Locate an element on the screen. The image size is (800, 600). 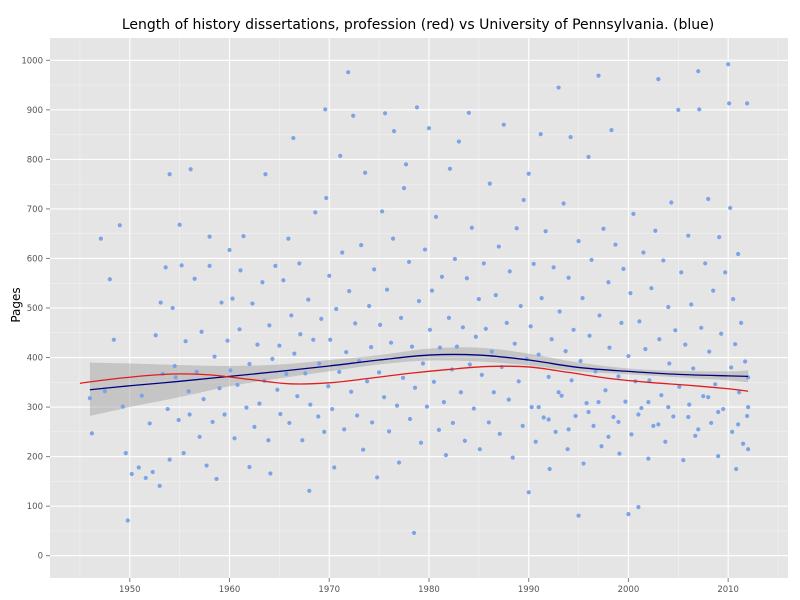
confidence-band is located at coordinates (419, 381).